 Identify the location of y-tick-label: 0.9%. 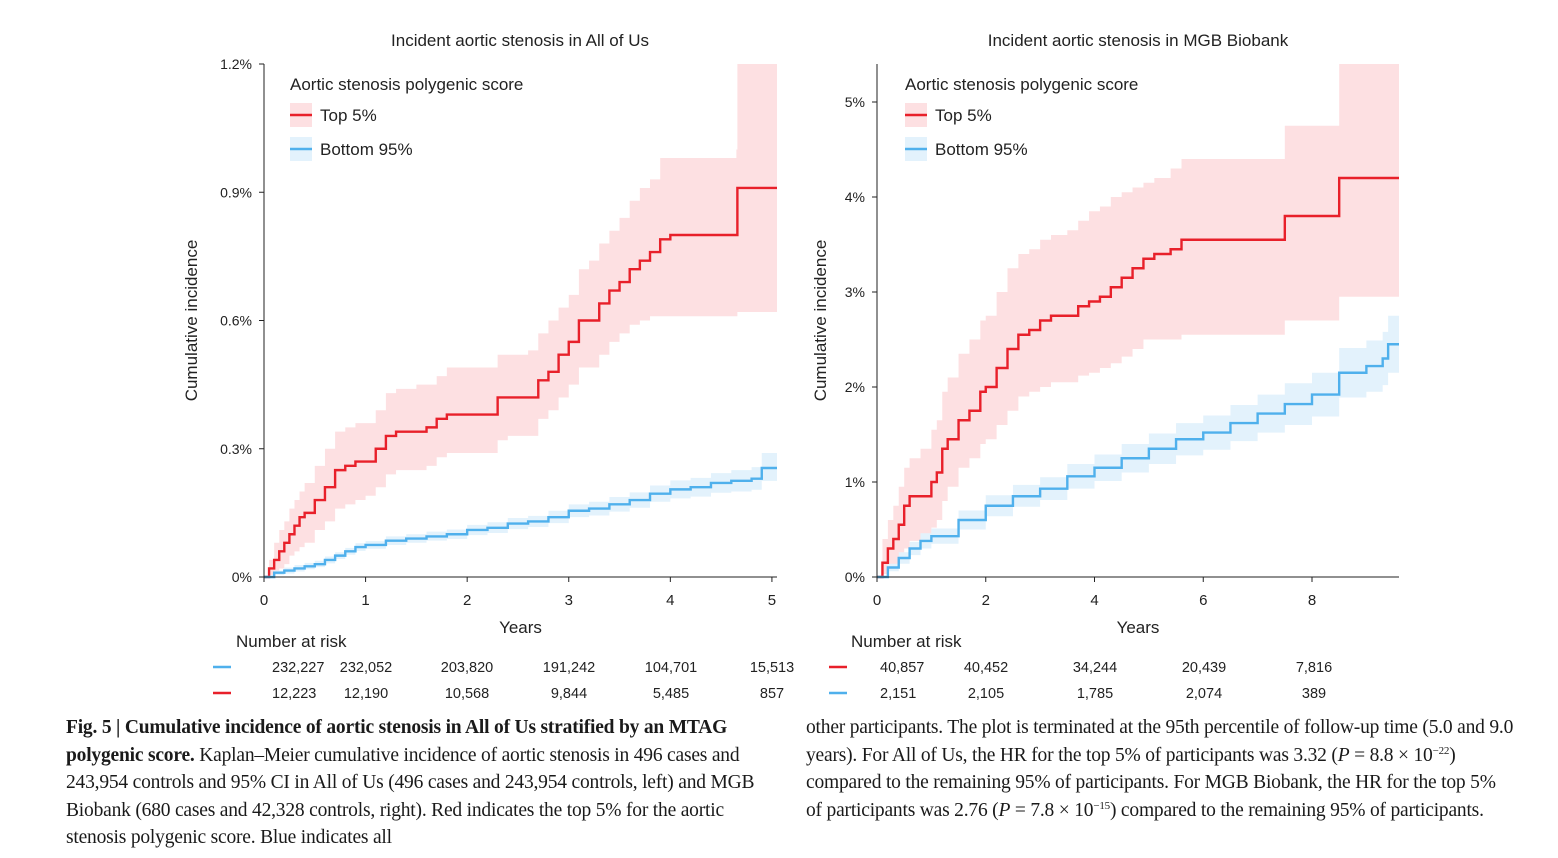
(236, 192).